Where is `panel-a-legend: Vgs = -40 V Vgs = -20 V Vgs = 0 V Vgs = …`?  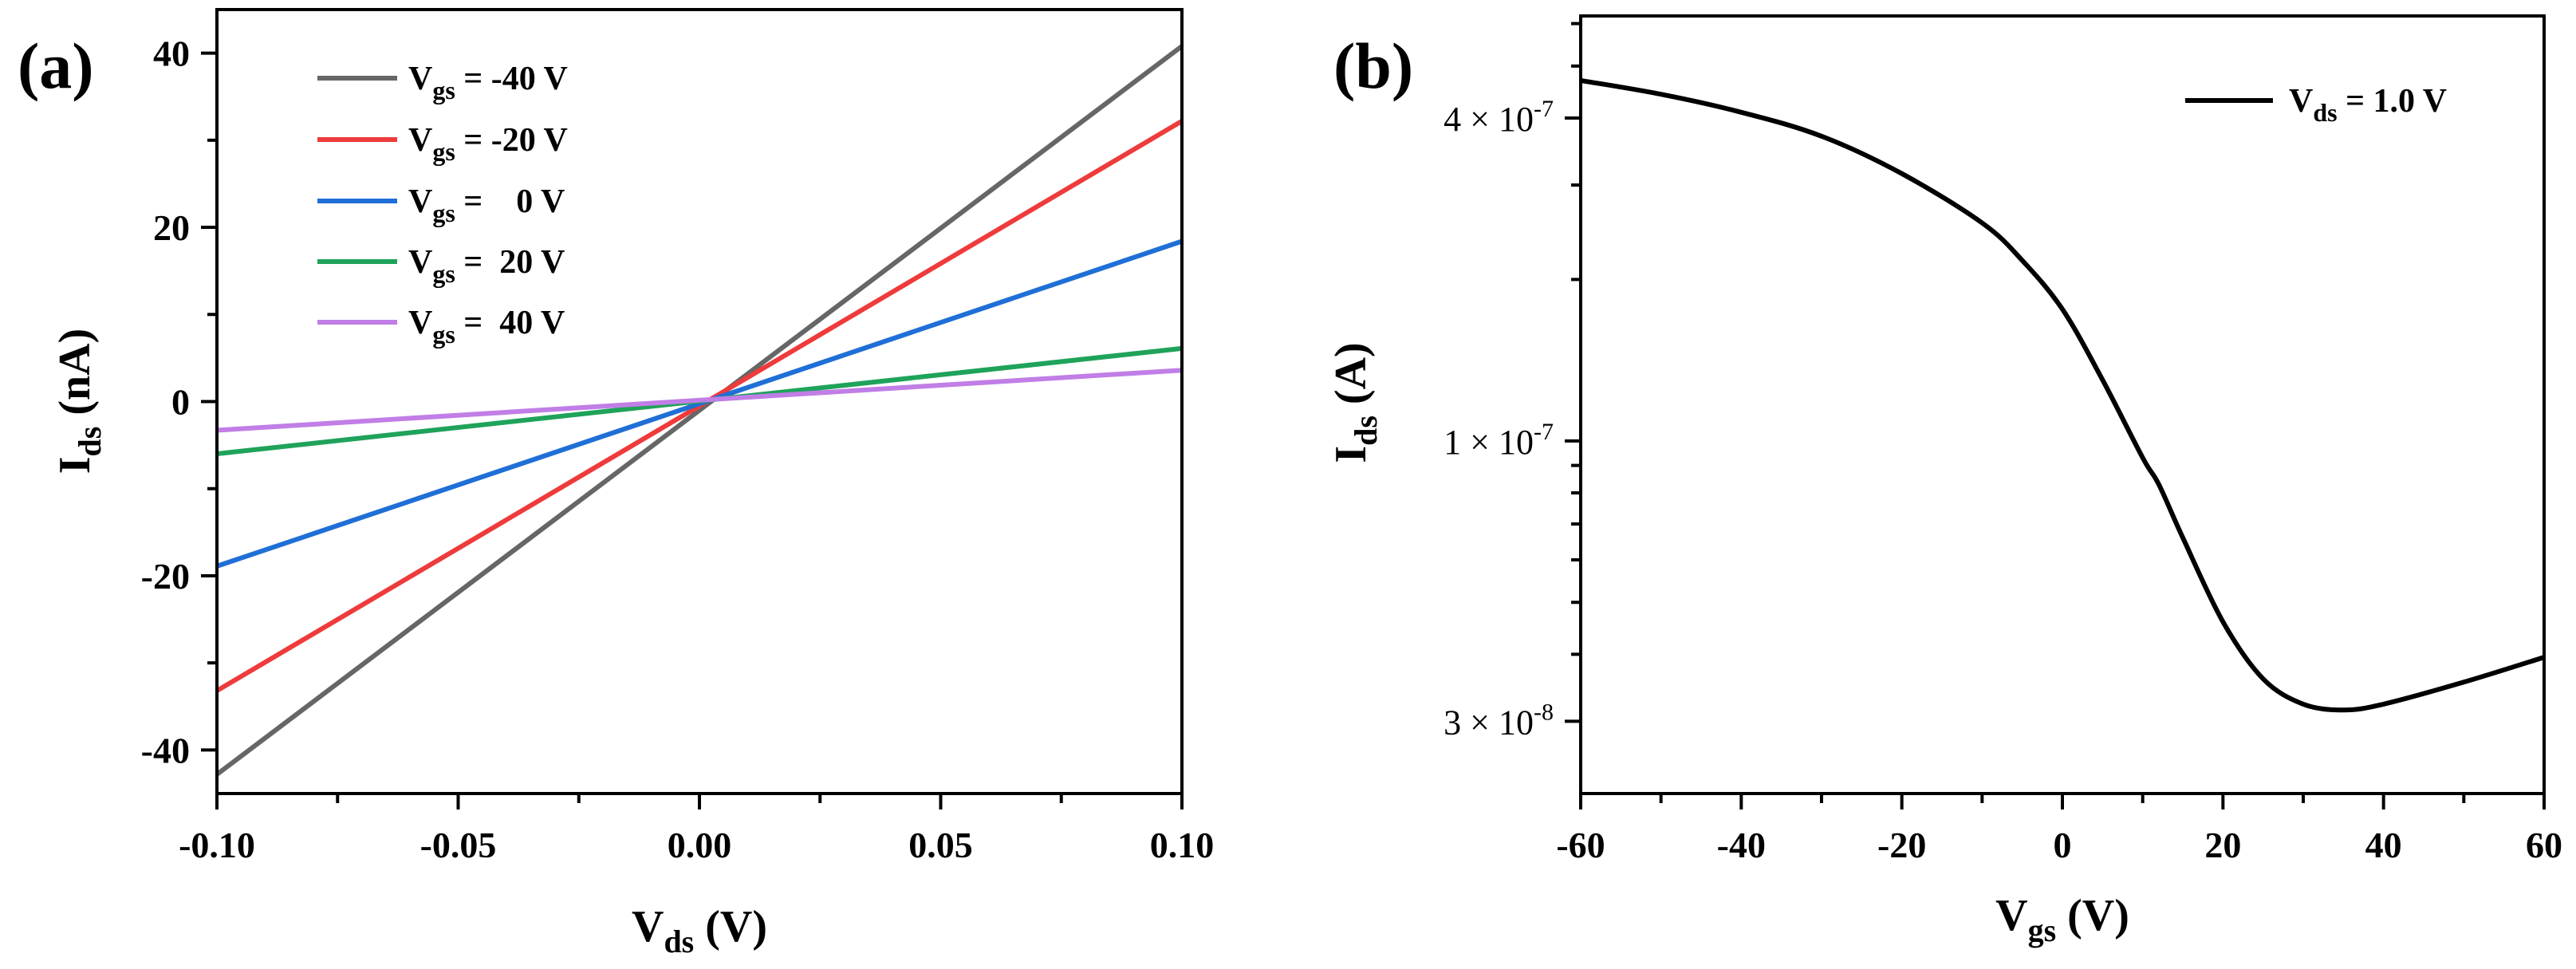 panel-a-legend: Vgs = -40 V Vgs = -20 V Vgs = 0 V Vgs = … is located at coordinates (442, 205).